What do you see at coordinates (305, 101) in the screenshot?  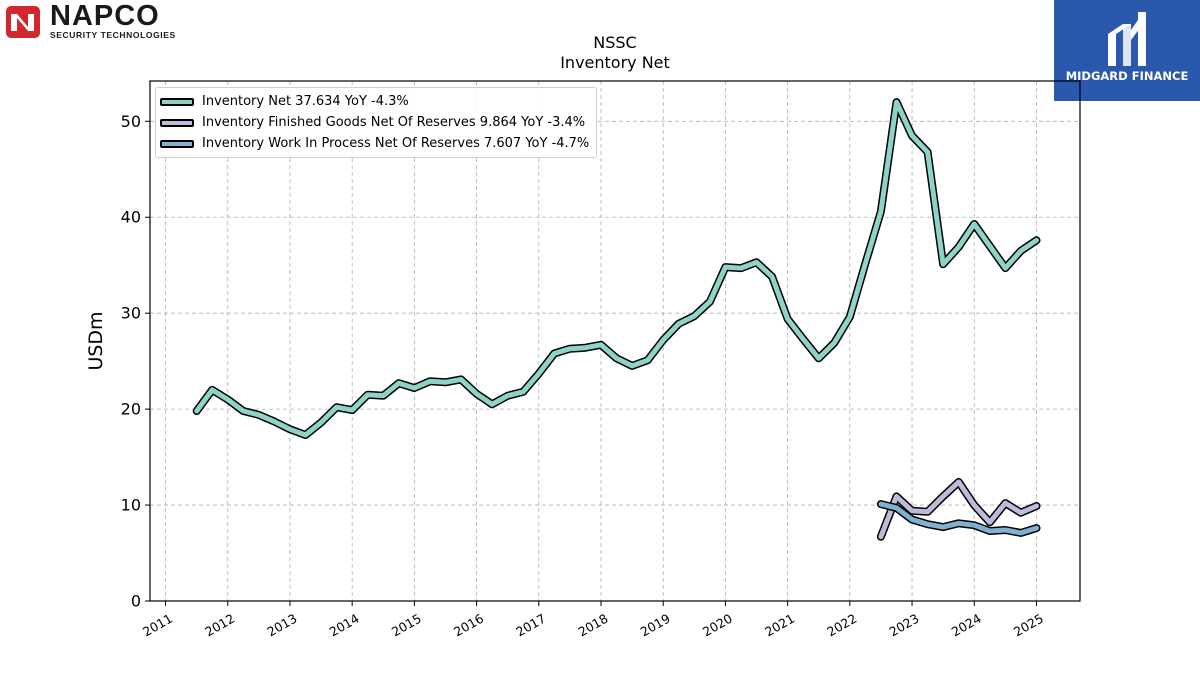 I see `legend-label-inventory-net: Inventory Net 37.634 YoY -4.3%` at bounding box center [305, 101].